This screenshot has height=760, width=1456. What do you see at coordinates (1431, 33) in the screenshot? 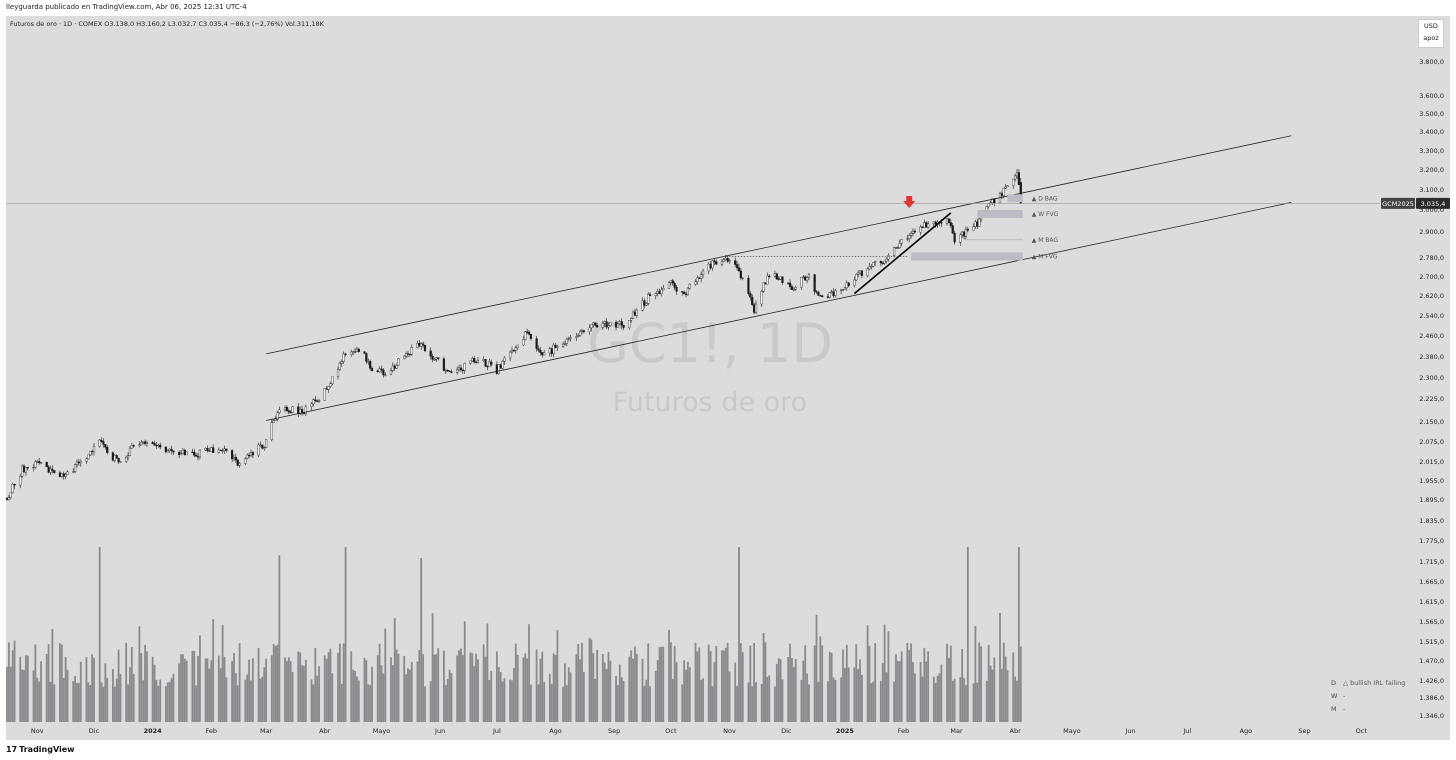
I see `currency-box: USD apoz` at bounding box center [1431, 33].